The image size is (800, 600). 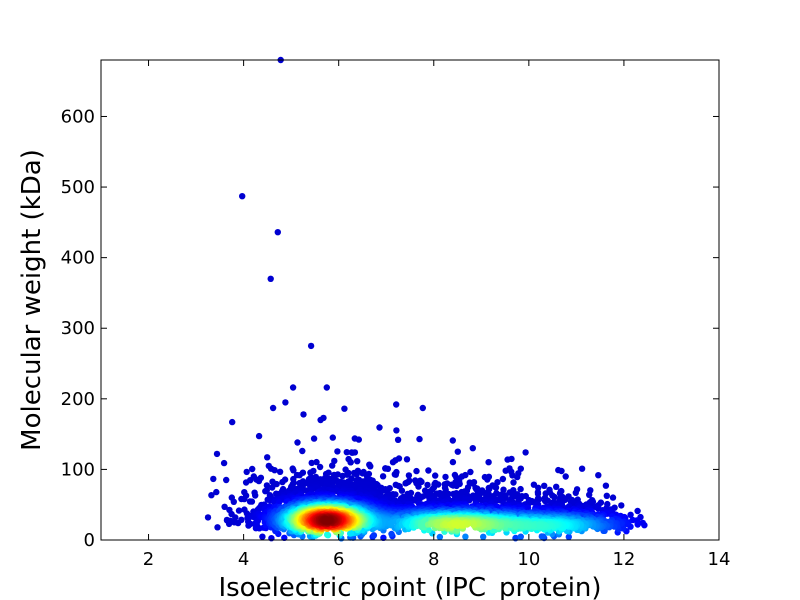 What do you see at coordinates (243, 559) in the screenshot?
I see `x-tick-label: 4` at bounding box center [243, 559].